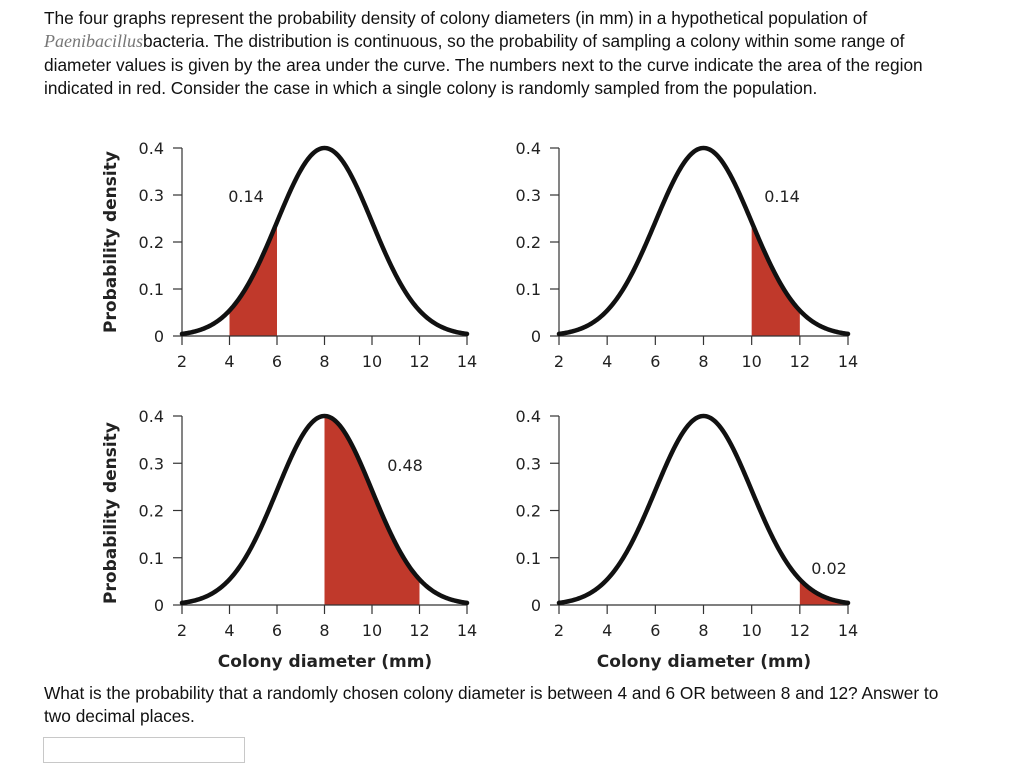 Image resolution: width=1024 pixels, height=780 pixels. What do you see at coordinates (405, 465) in the screenshot?
I see `area-label: 0.48` at bounding box center [405, 465].